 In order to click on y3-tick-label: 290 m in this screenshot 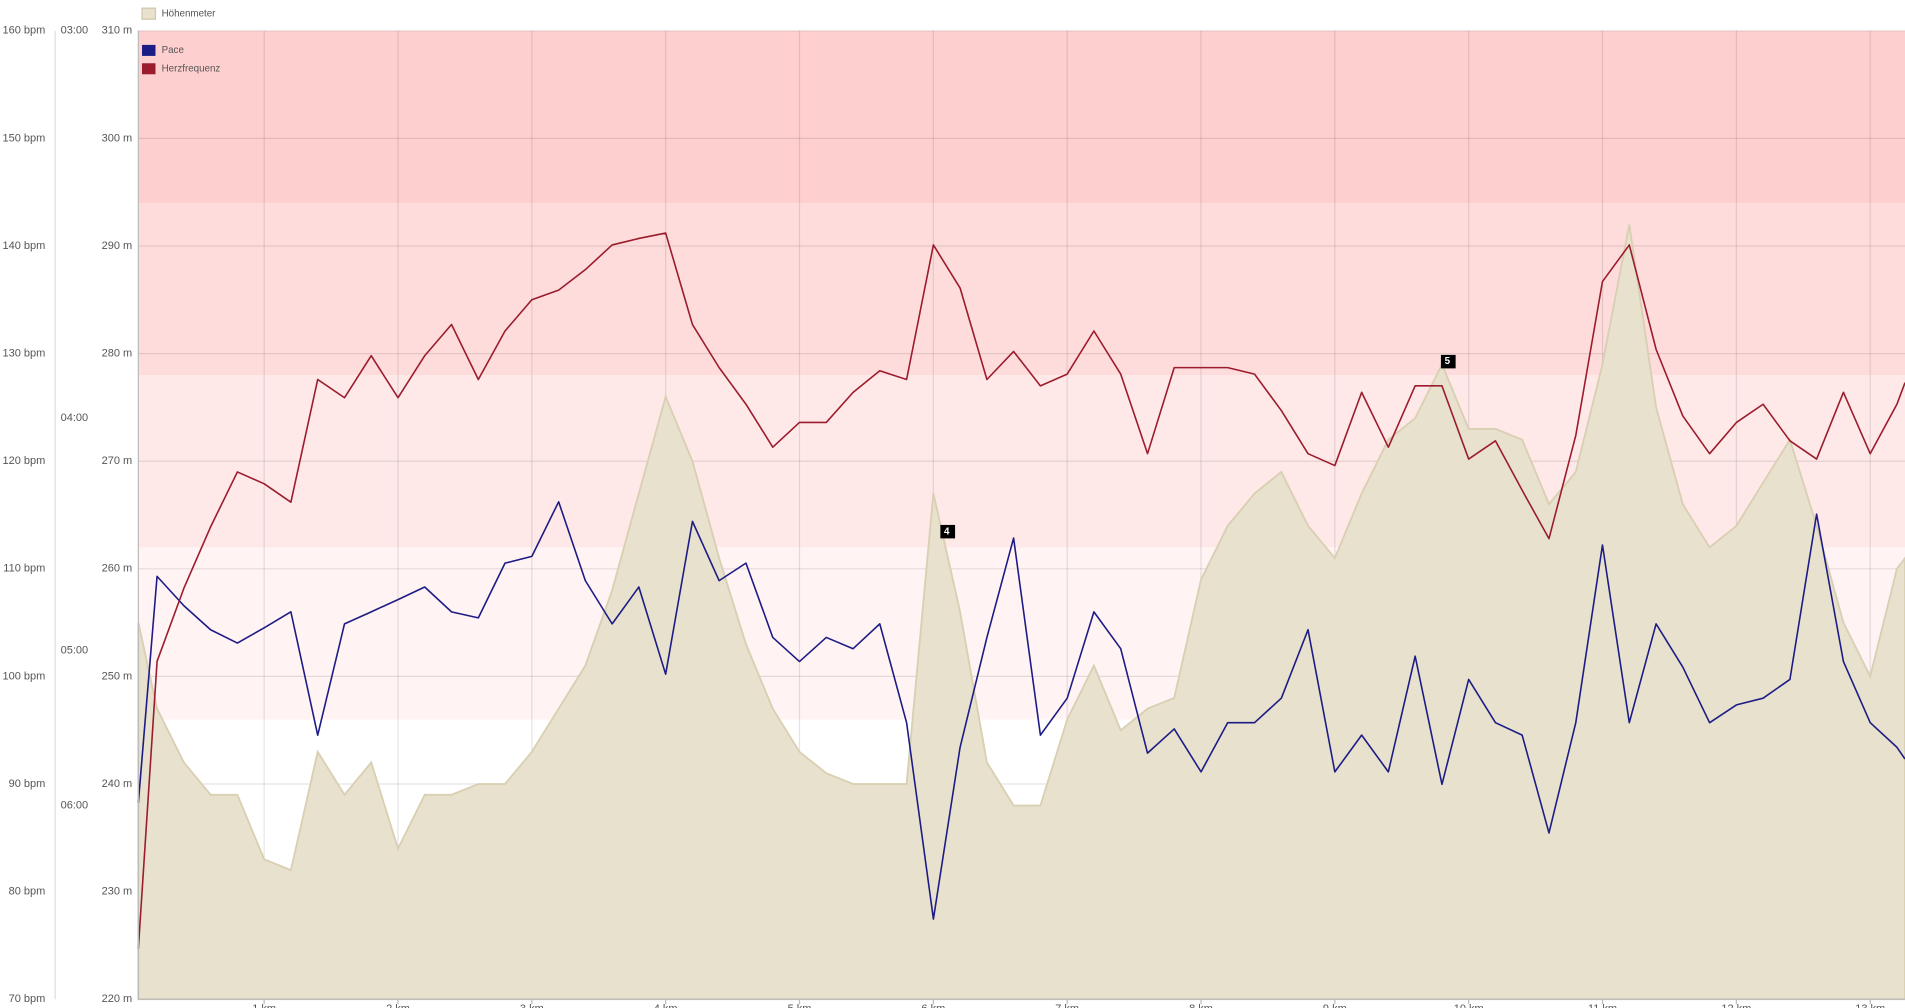, I will do `click(117, 246)`.